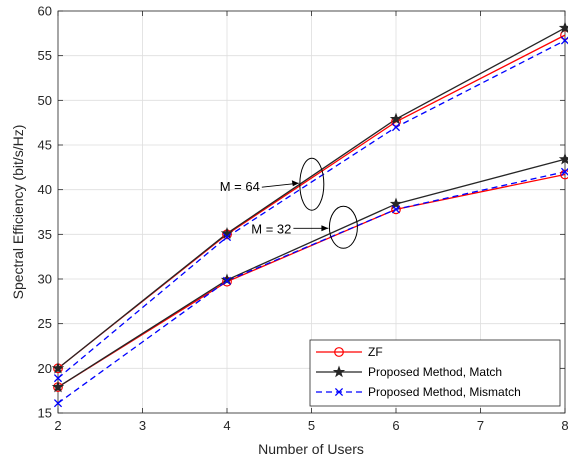 The height and width of the screenshot is (457, 568). Describe the element at coordinates (395, 425) in the screenshot. I see `x-tick-label: 6` at that location.